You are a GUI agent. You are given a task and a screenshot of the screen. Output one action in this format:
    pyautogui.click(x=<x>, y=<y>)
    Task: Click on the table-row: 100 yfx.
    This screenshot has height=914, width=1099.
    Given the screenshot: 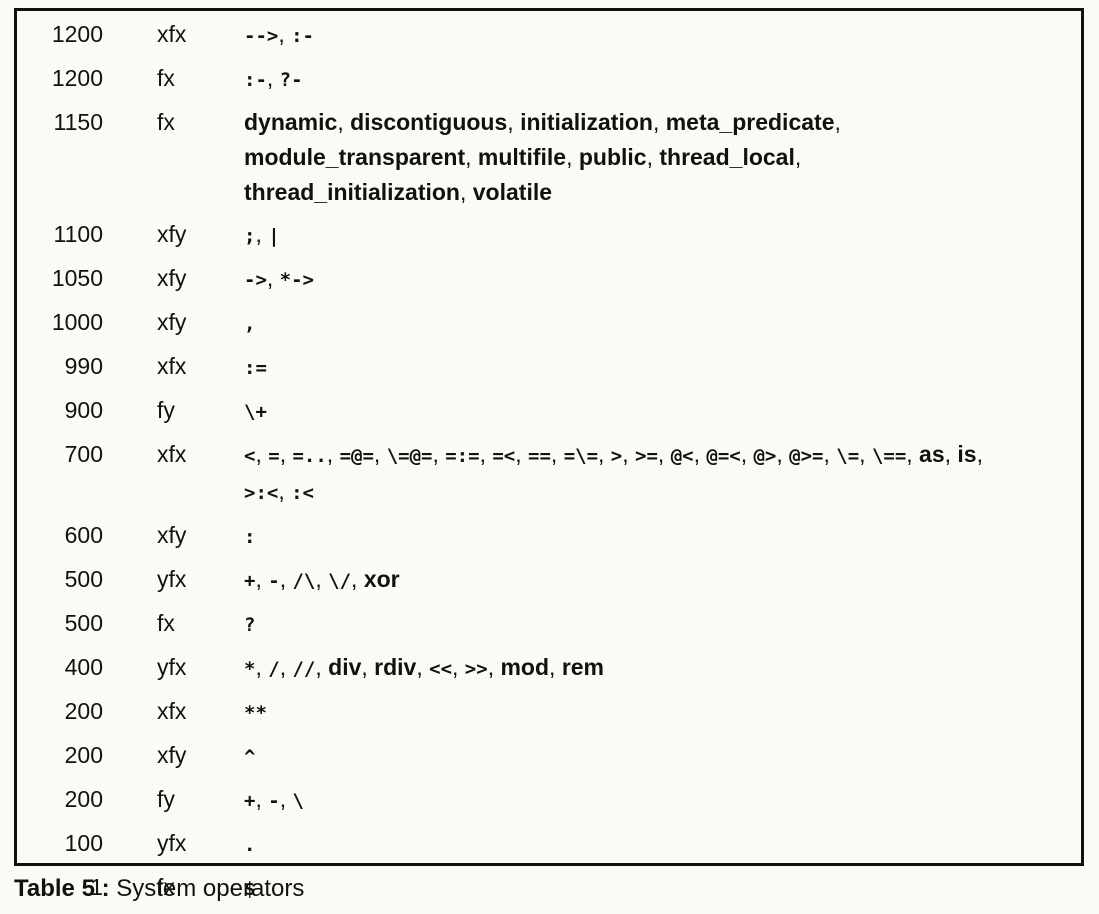 What is the action you would take?
    pyautogui.click(x=549, y=848)
    